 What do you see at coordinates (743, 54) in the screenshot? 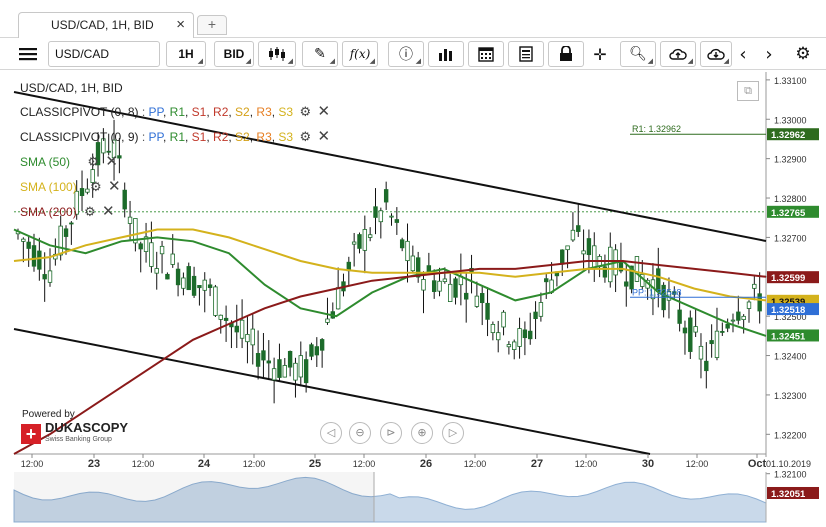
I see `scroll-left-button: ‹` at bounding box center [743, 54].